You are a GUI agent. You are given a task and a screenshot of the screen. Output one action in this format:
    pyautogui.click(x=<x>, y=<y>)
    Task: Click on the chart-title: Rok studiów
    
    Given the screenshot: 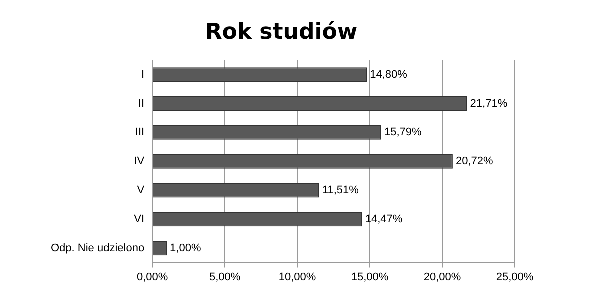 What is the action you would take?
    pyautogui.click(x=281, y=32)
    